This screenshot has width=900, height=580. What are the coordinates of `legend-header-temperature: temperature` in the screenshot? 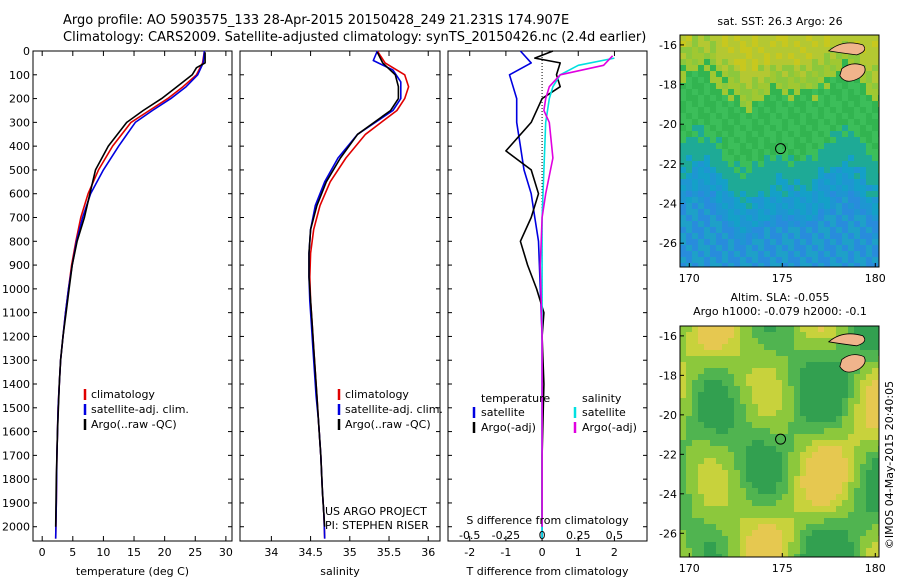 It's located at (515, 398).